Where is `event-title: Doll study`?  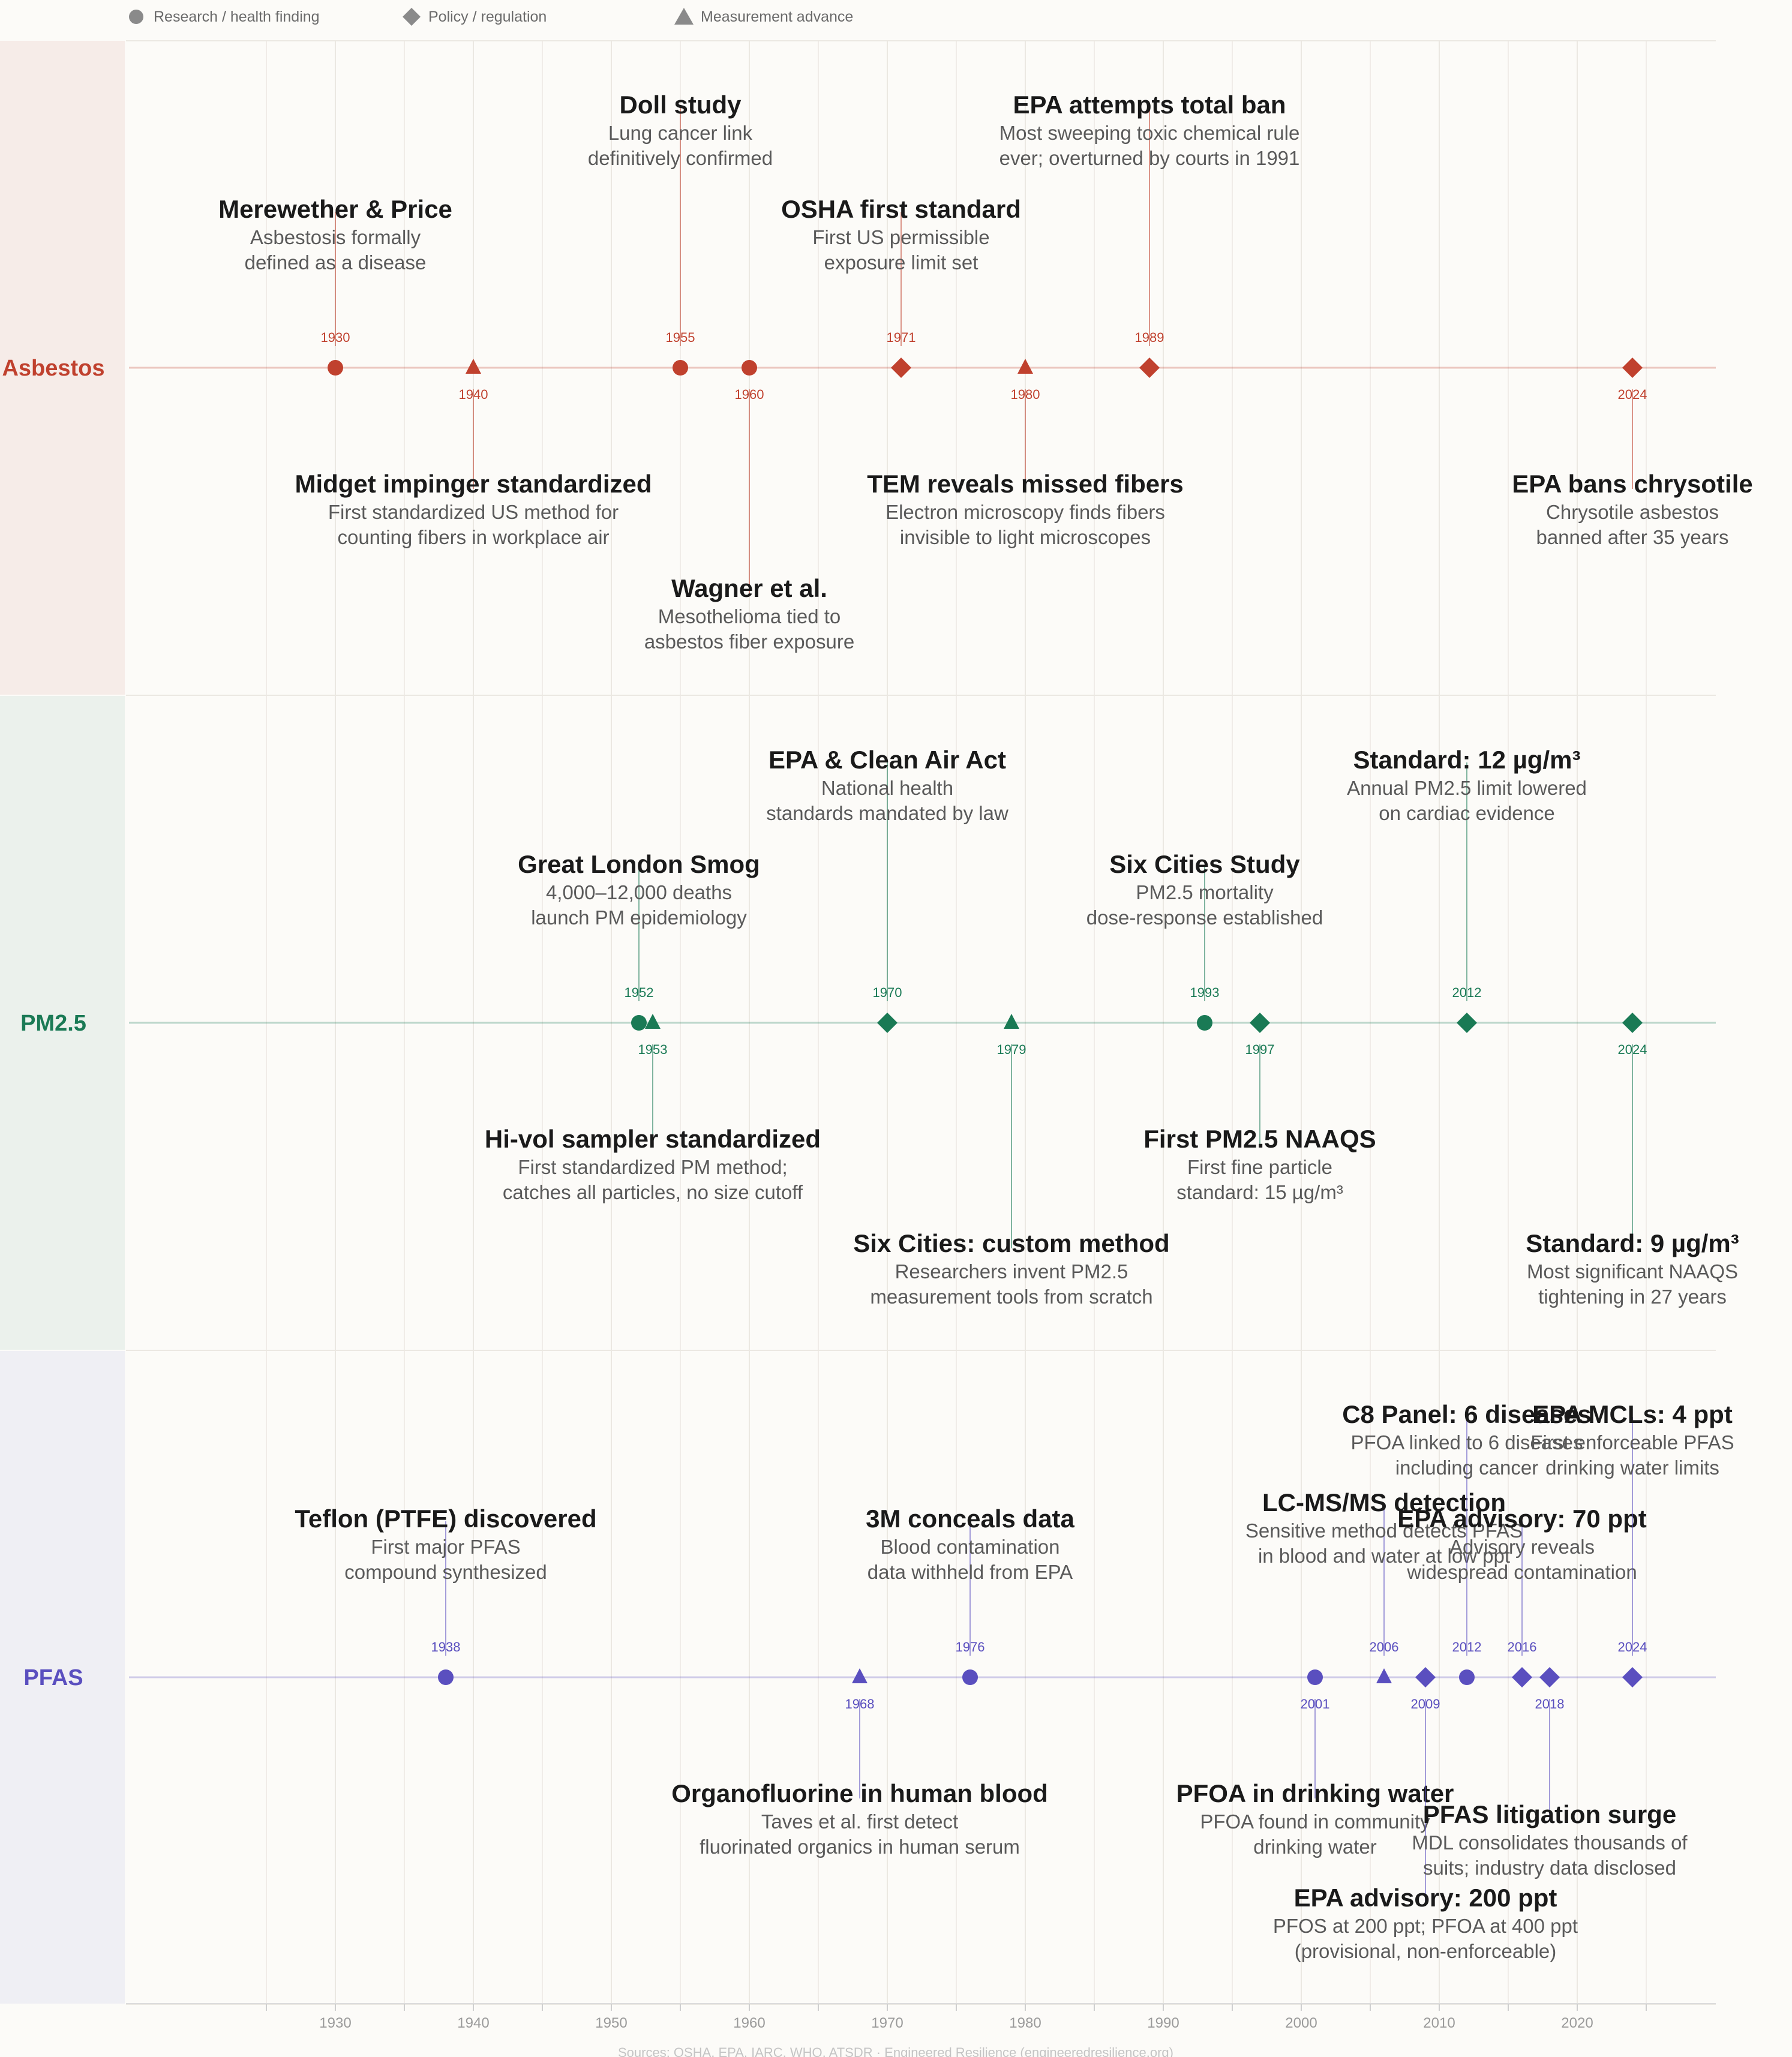
event-title: Doll study is located at coordinates (680, 105).